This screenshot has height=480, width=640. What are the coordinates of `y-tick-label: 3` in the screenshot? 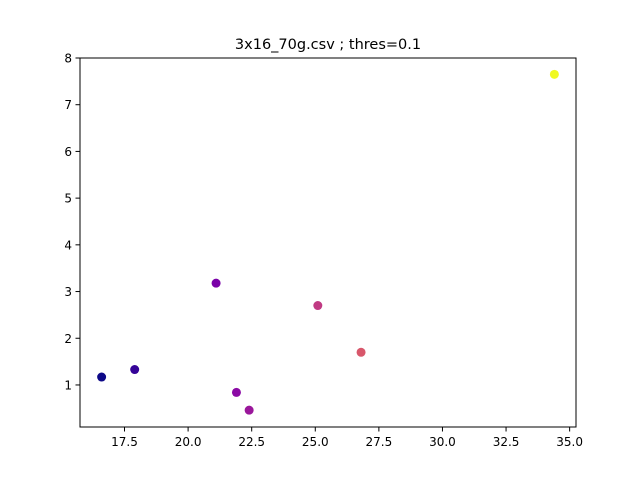 It's located at (68, 292).